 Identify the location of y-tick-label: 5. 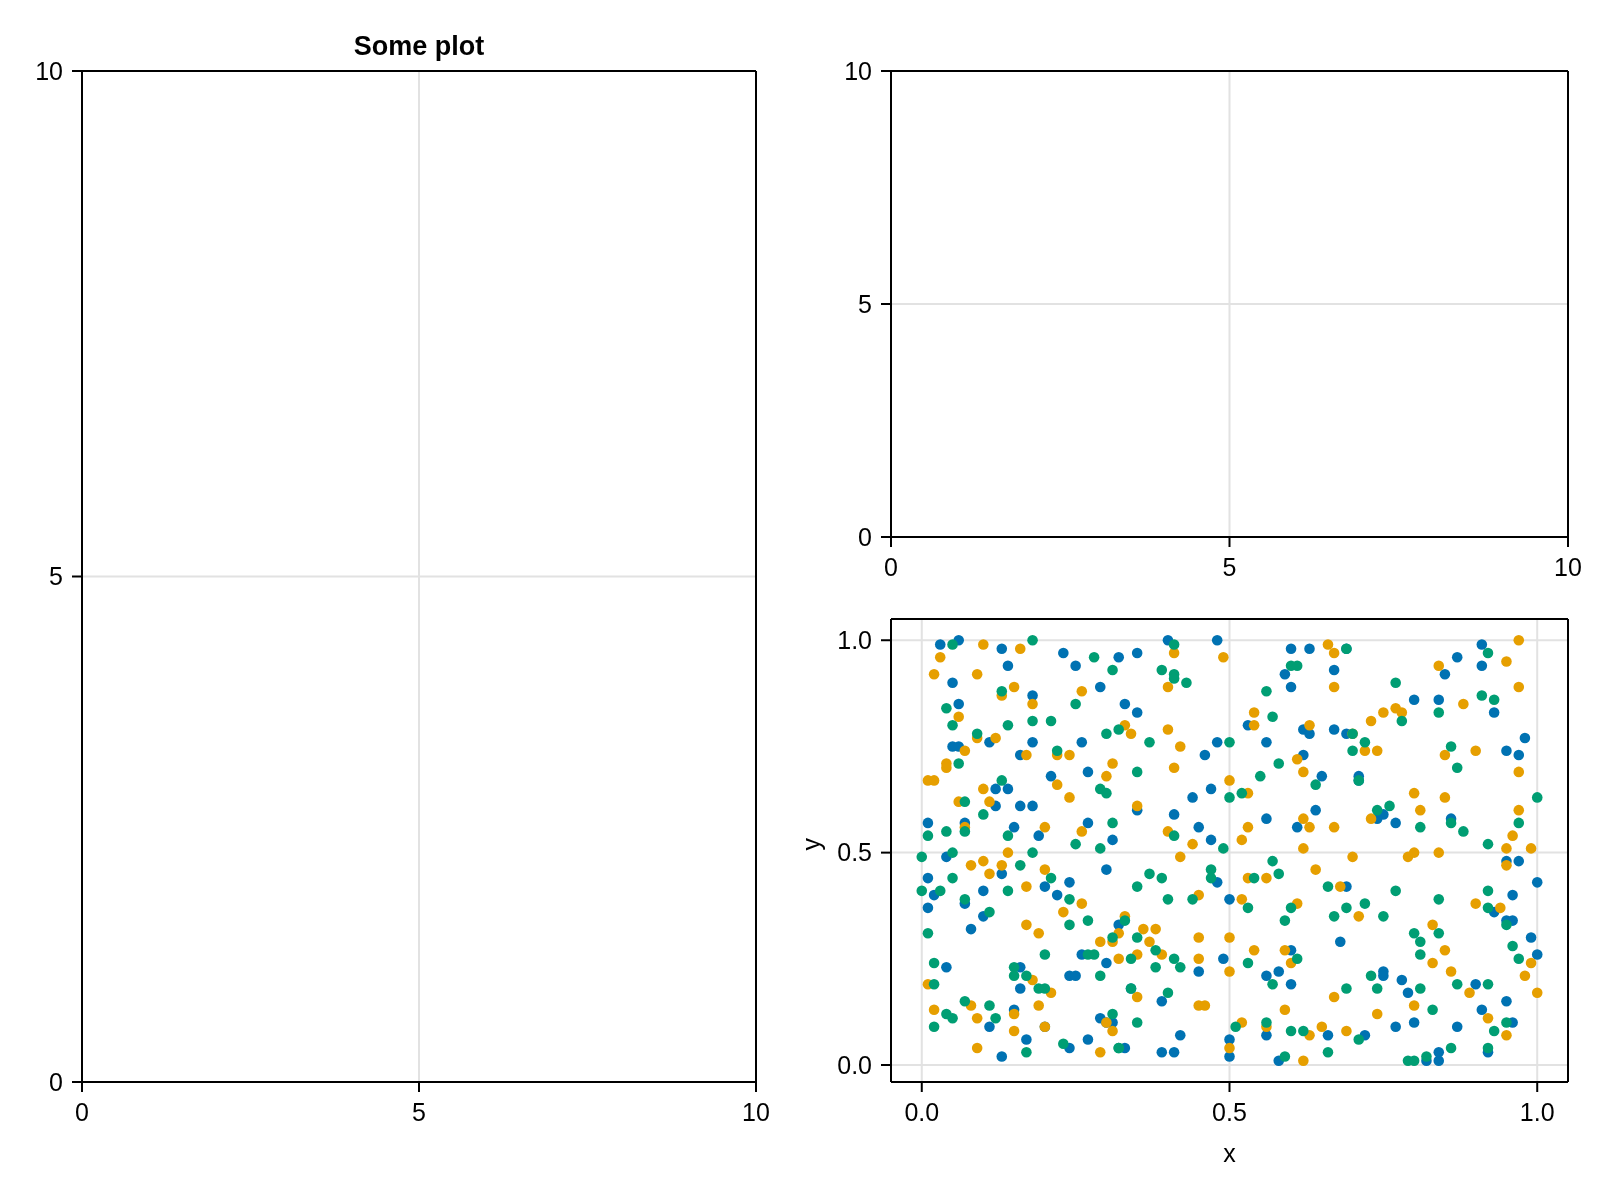
(865, 303).